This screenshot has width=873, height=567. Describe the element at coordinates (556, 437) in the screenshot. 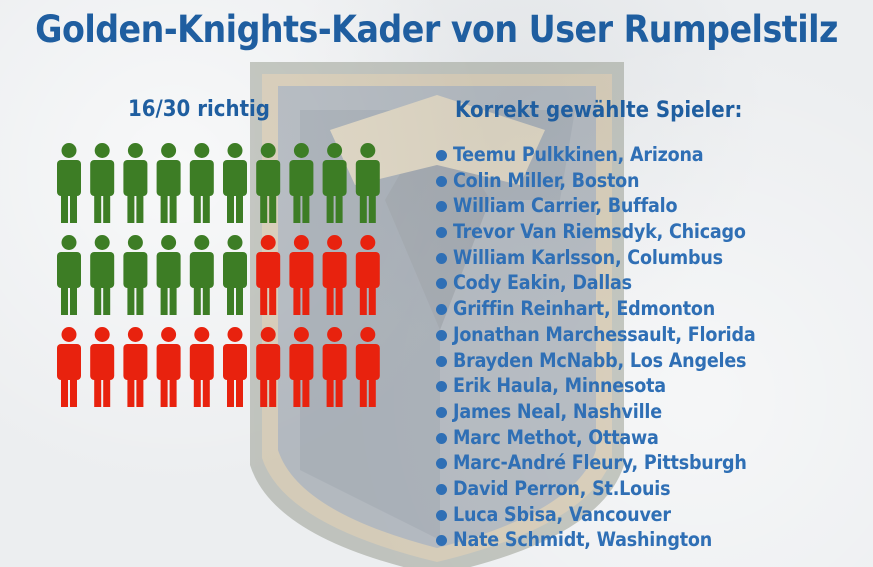

I see `player-name: Marc Methot, Ottawa` at that location.